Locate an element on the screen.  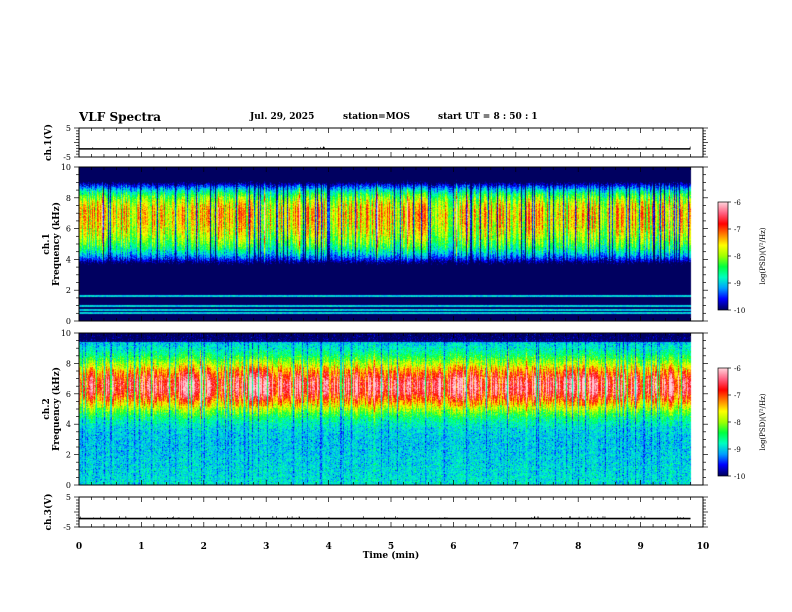
x-tick-label: 6 is located at coordinates (453, 547).